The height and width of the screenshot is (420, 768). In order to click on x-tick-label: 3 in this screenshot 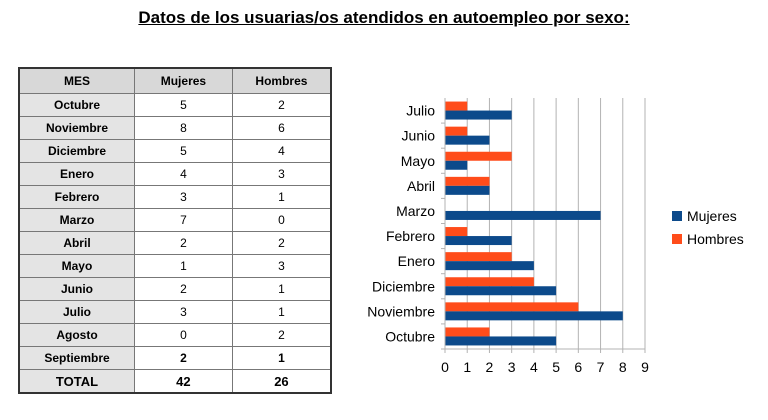, I will do `click(512, 367)`.